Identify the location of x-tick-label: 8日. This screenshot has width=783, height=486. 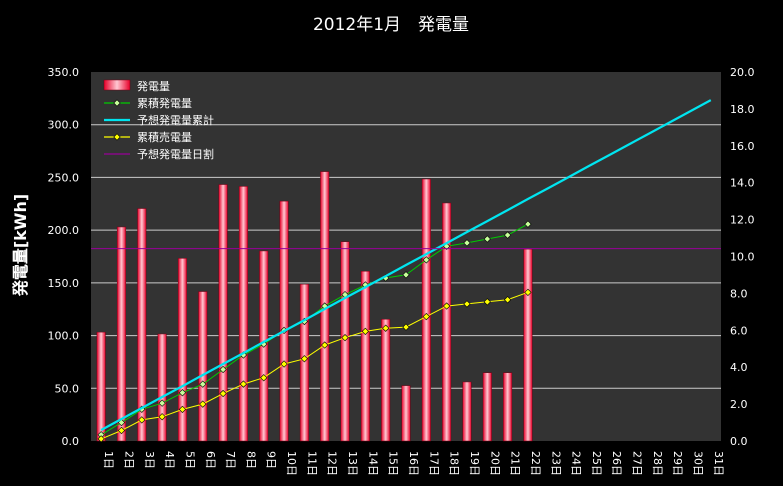
(250, 460).